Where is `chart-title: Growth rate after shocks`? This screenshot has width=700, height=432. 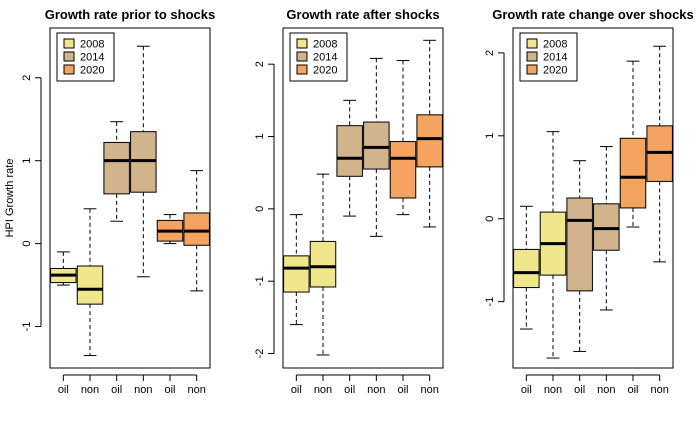
chart-title: Growth rate after shocks is located at coordinates (362, 14).